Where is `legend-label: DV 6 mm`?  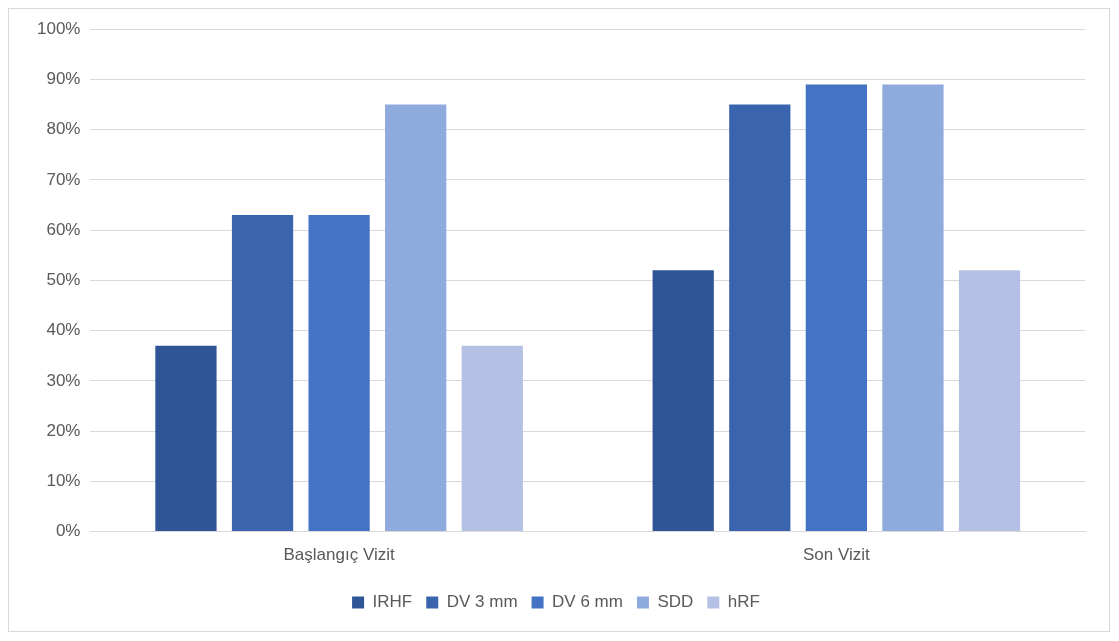 legend-label: DV 6 mm is located at coordinates (587, 602).